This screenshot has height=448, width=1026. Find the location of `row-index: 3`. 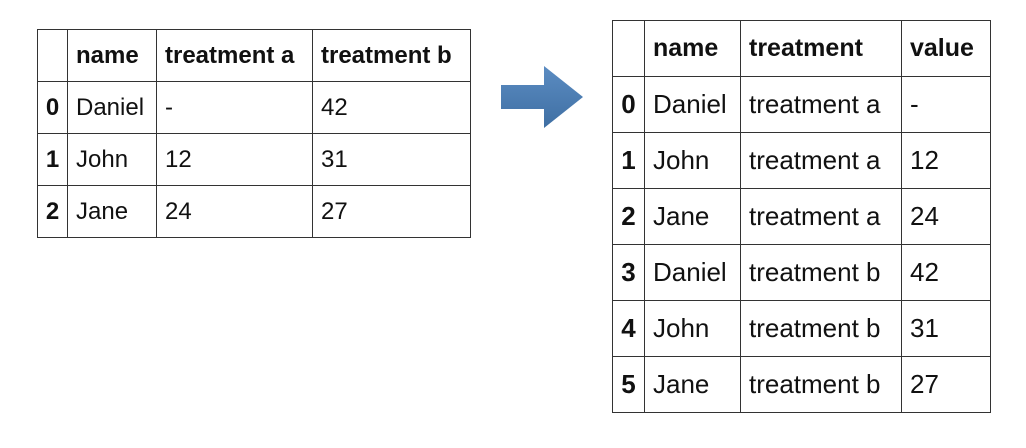

row-index: 3 is located at coordinates (628, 272).